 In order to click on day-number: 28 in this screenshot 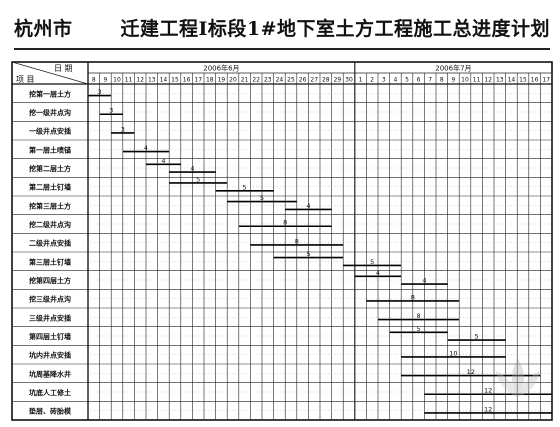, I will do `click(326, 80)`.